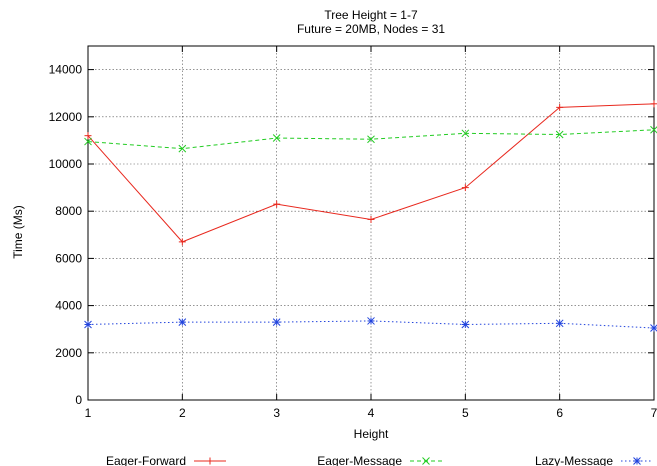 Image resolution: width=657 pixels, height=466 pixels. I want to click on x-tick-label: 1, so click(88, 413).